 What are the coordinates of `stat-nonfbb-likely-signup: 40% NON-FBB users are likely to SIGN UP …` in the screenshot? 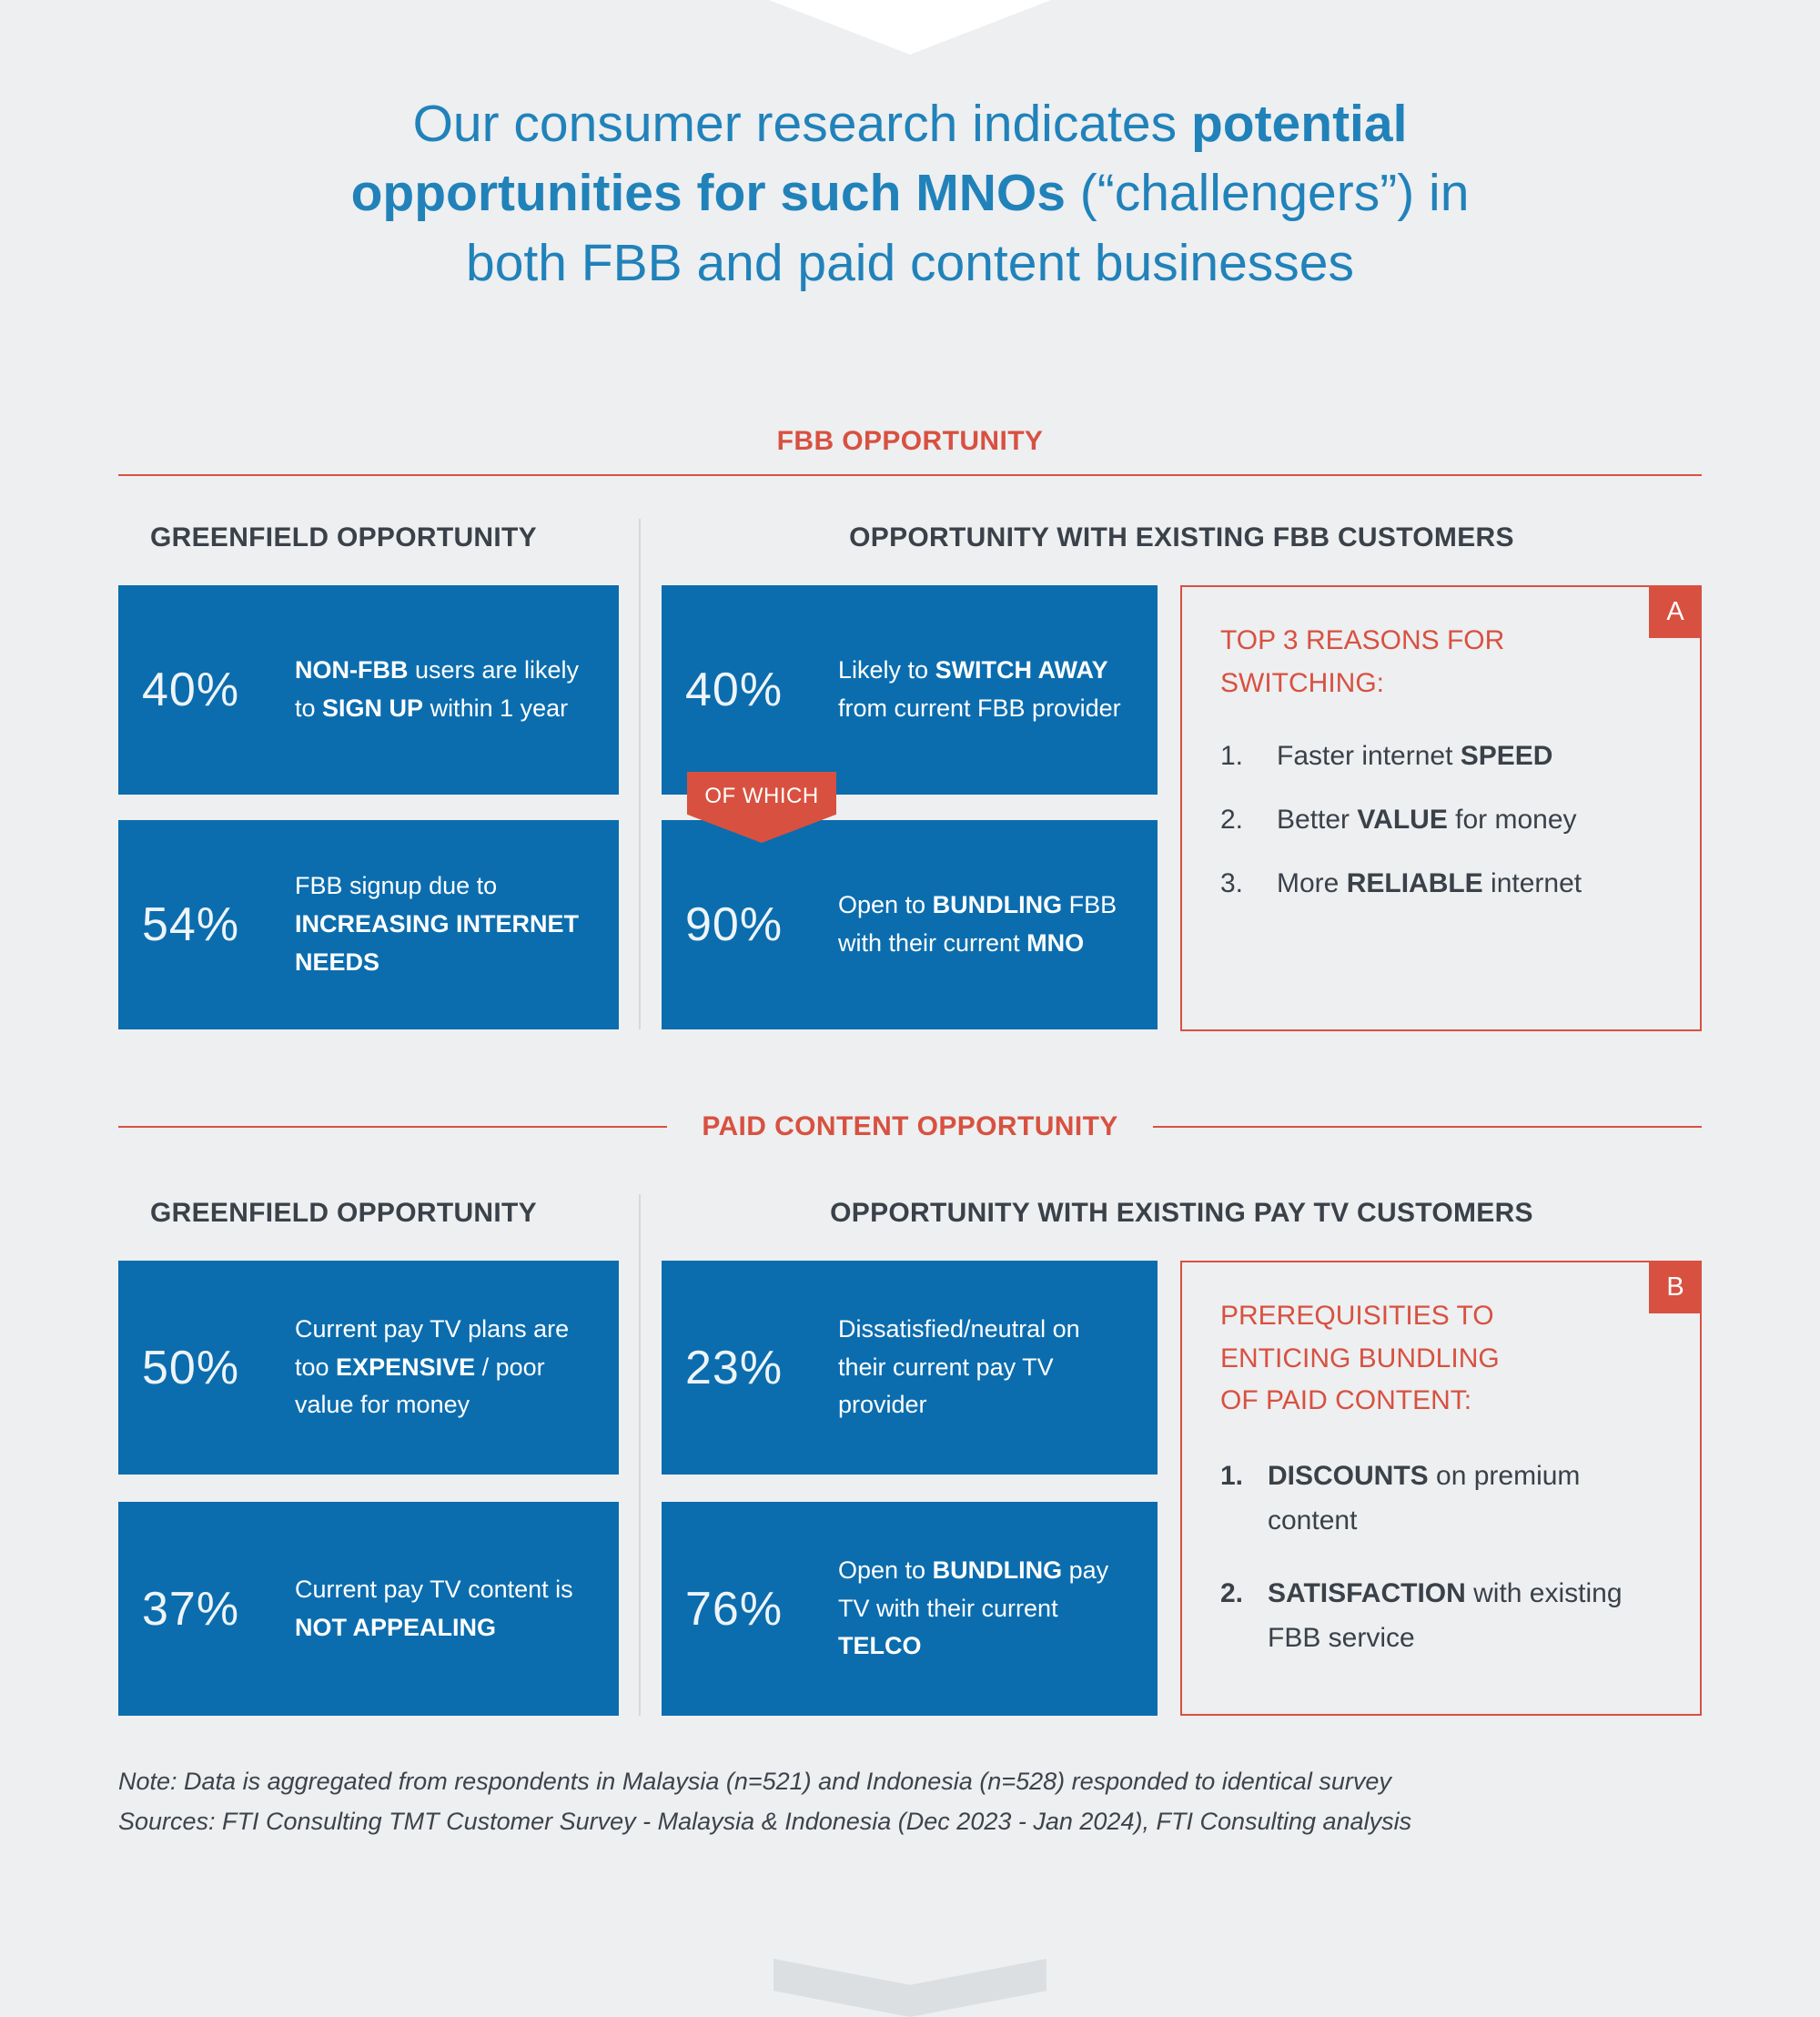 It's located at (369, 690).